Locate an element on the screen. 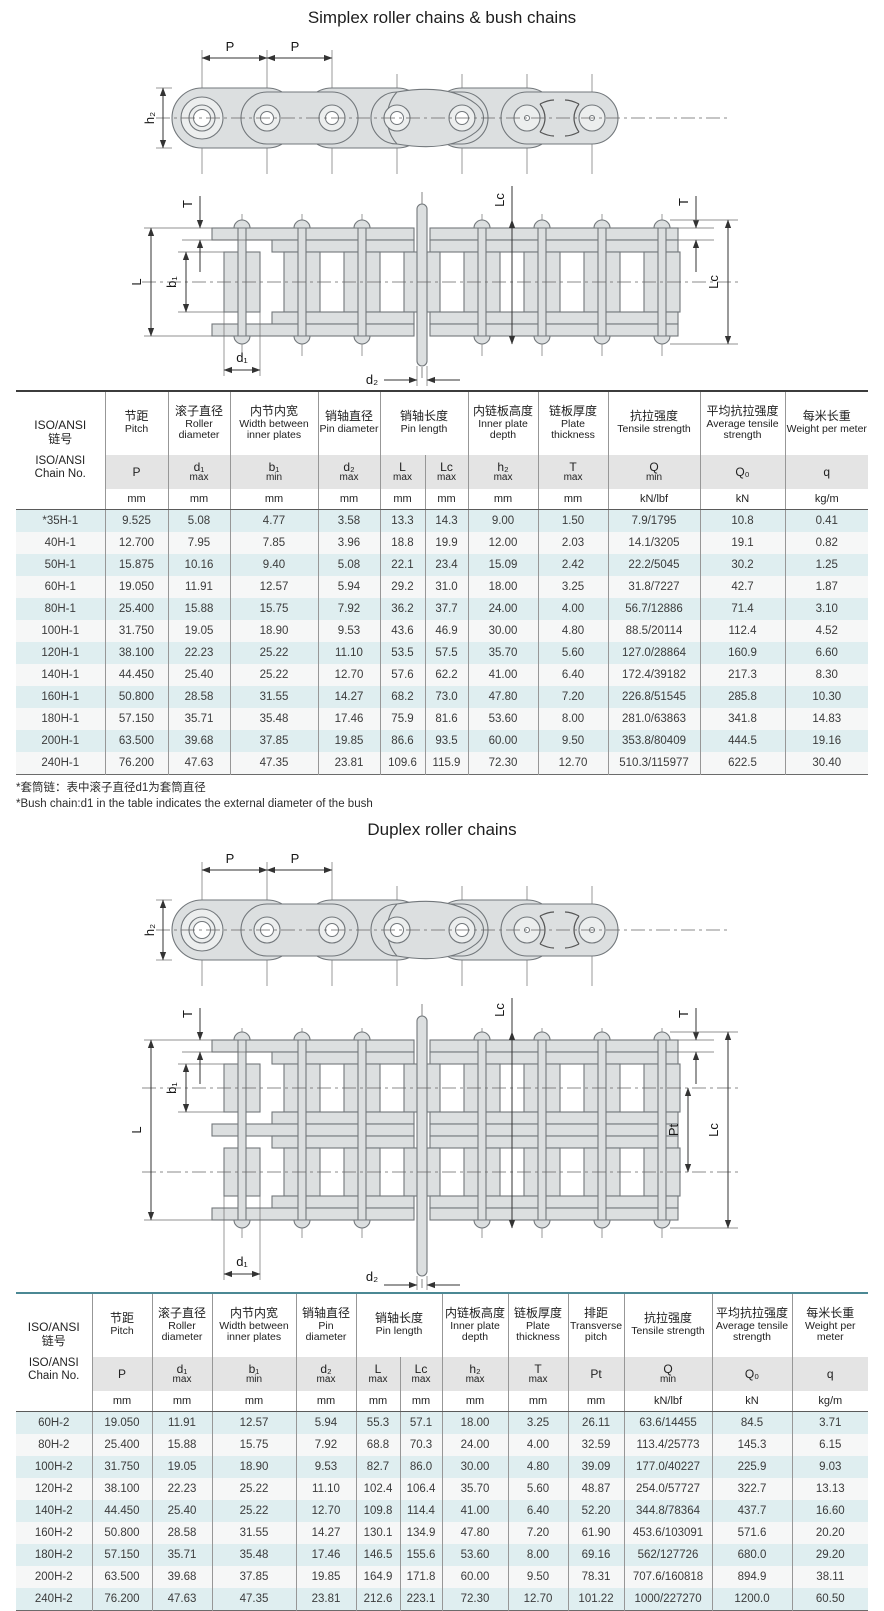 The image size is (884, 1611). dimensions: L b₁ T Lc T Pt Lc is located at coordinates (433, 1144).